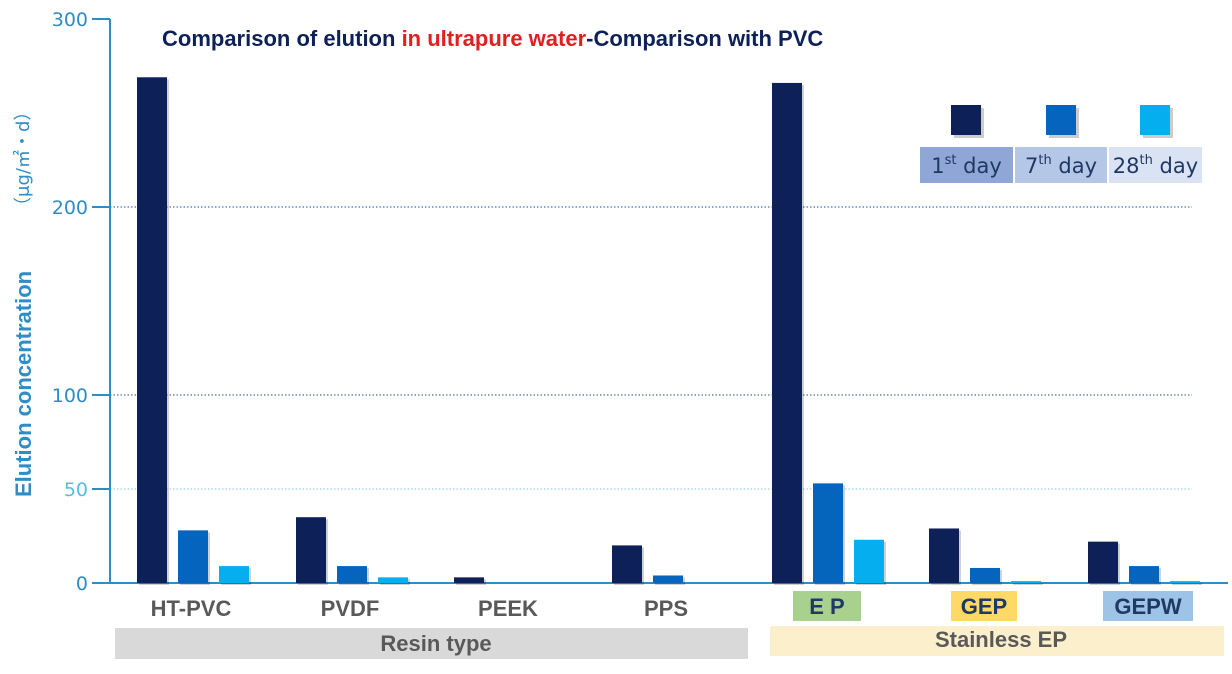 The width and height of the screenshot is (1232, 674). What do you see at coordinates (869, 561) in the screenshot?
I see `bar-EP-28th-day` at bounding box center [869, 561].